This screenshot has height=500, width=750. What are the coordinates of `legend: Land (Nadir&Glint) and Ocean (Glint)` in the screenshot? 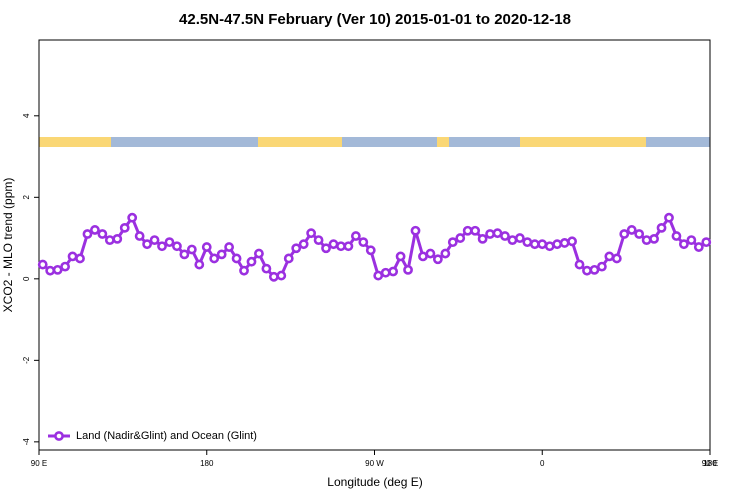 It's located at (152, 436).